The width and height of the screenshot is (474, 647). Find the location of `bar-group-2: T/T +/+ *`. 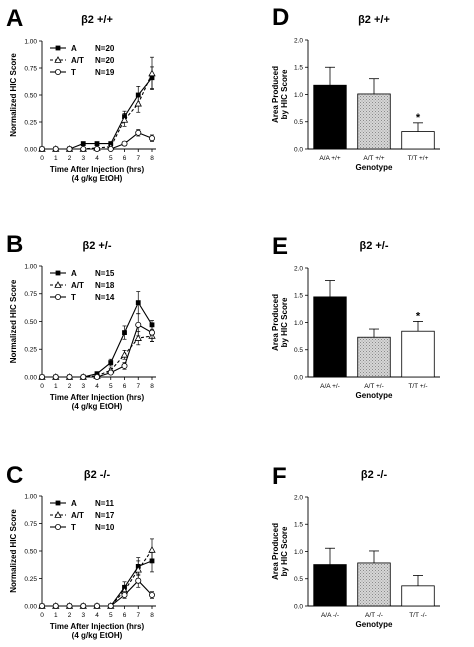

bar-group-2: T/T +/+ * is located at coordinates (418, 137).